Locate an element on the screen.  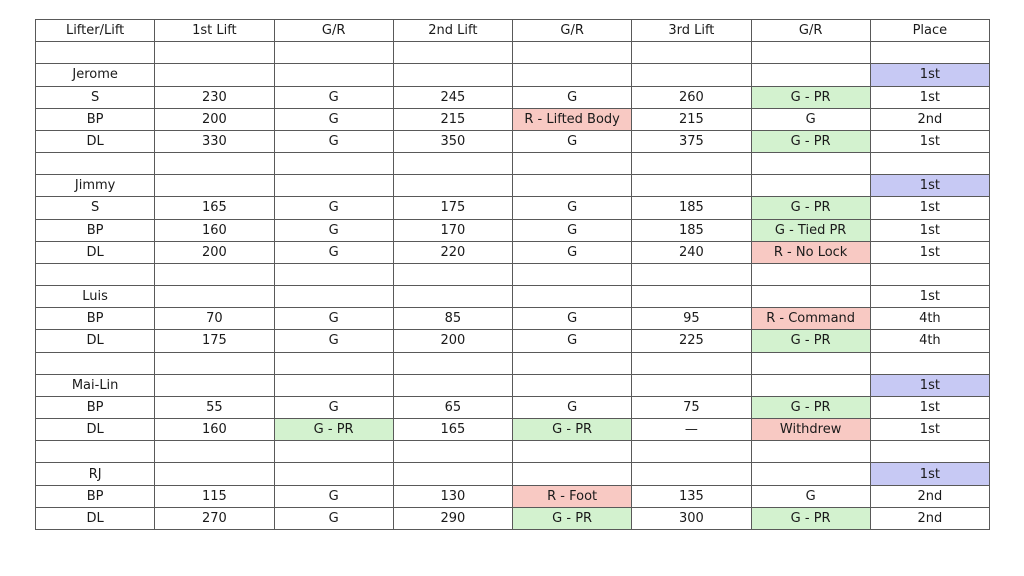
lift-weight-cell: 95 is located at coordinates (691, 319).